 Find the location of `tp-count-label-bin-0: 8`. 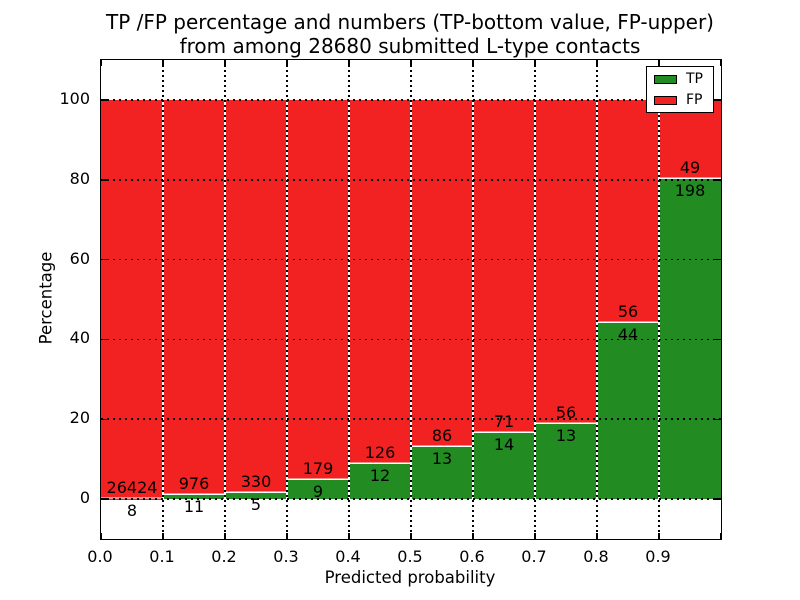

tp-count-label-bin-0: 8 is located at coordinates (132, 510).